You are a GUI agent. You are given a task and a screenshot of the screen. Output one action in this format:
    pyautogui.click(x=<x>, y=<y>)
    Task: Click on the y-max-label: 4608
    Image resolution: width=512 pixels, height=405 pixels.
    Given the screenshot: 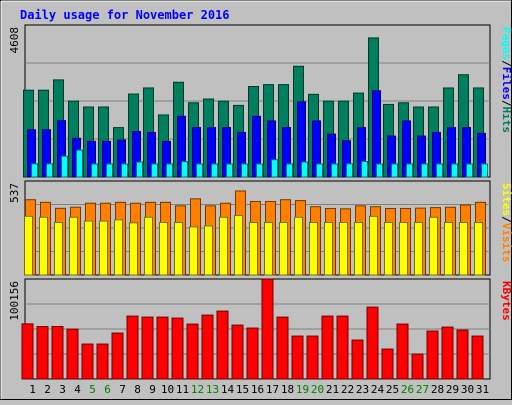 What is the action you would take?
    pyautogui.click(x=14, y=40)
    